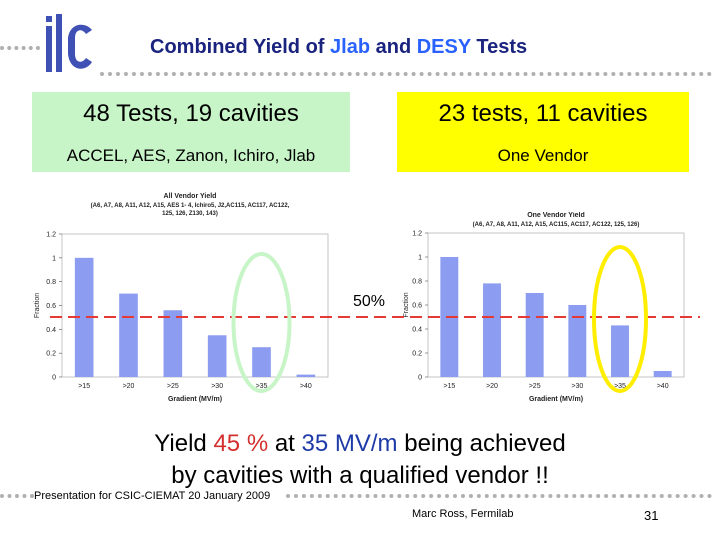 The width and height of the screenshot is (720, 540). I want to click on chart-subtitle: 125, 126, Z130, 143), so click(190, 214).